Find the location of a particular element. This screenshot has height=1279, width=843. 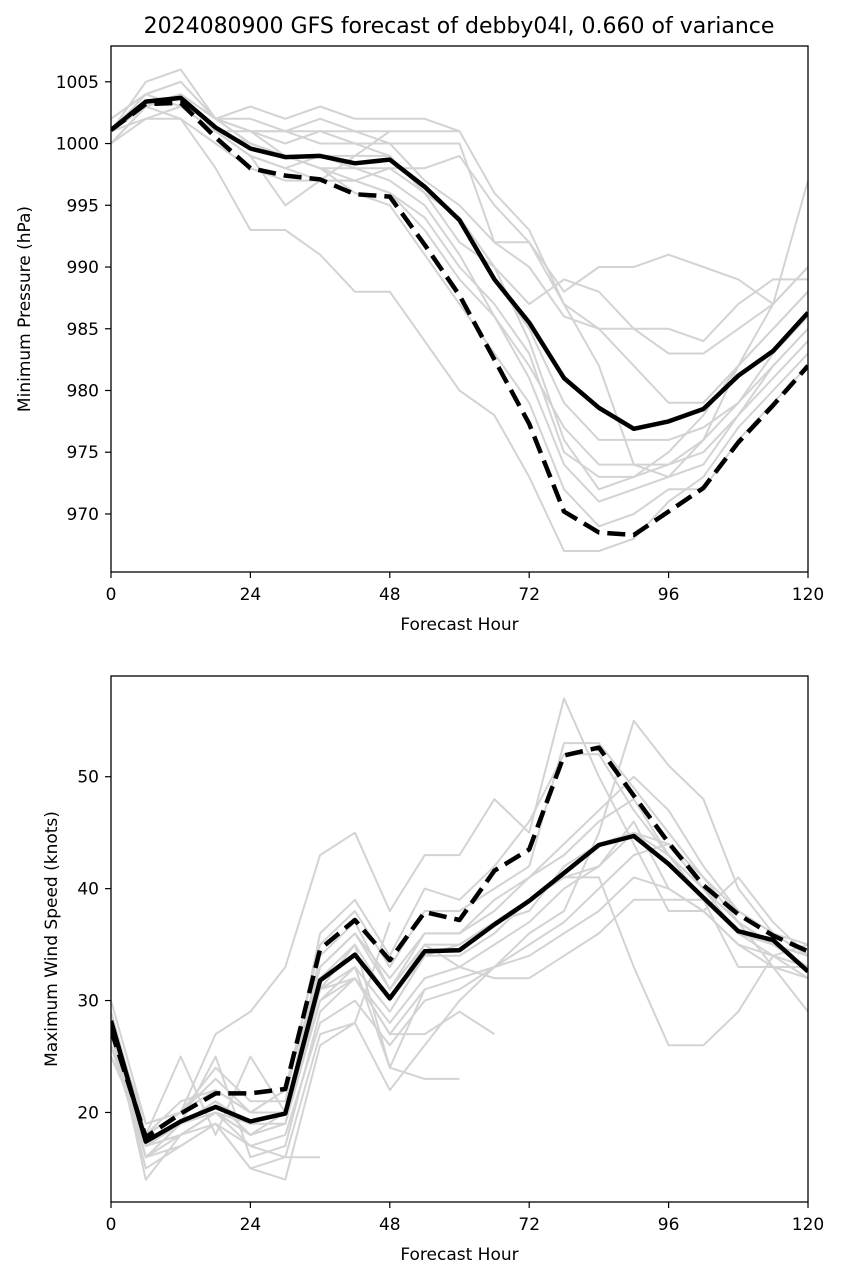

y-tick-label: 30 is located at coordinates (88, 1002).